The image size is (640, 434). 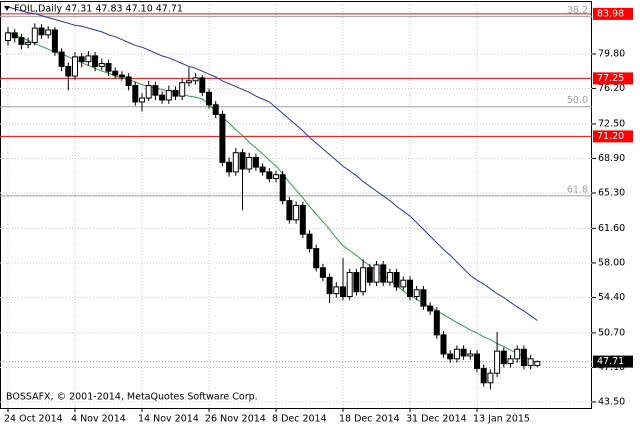 What do you see at coordinates (577, 100) in the screenshot?
I see `fib-level-label: 50.0` at bounding box center [577, 100].